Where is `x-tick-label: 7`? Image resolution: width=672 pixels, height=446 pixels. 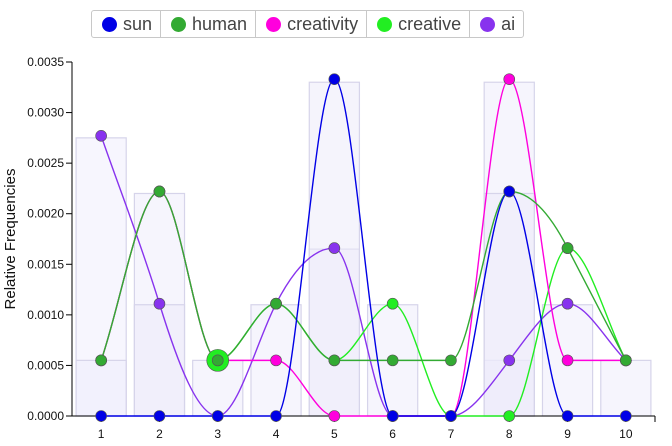
x-tick-label: 7 is located at coordinates (451, 434).